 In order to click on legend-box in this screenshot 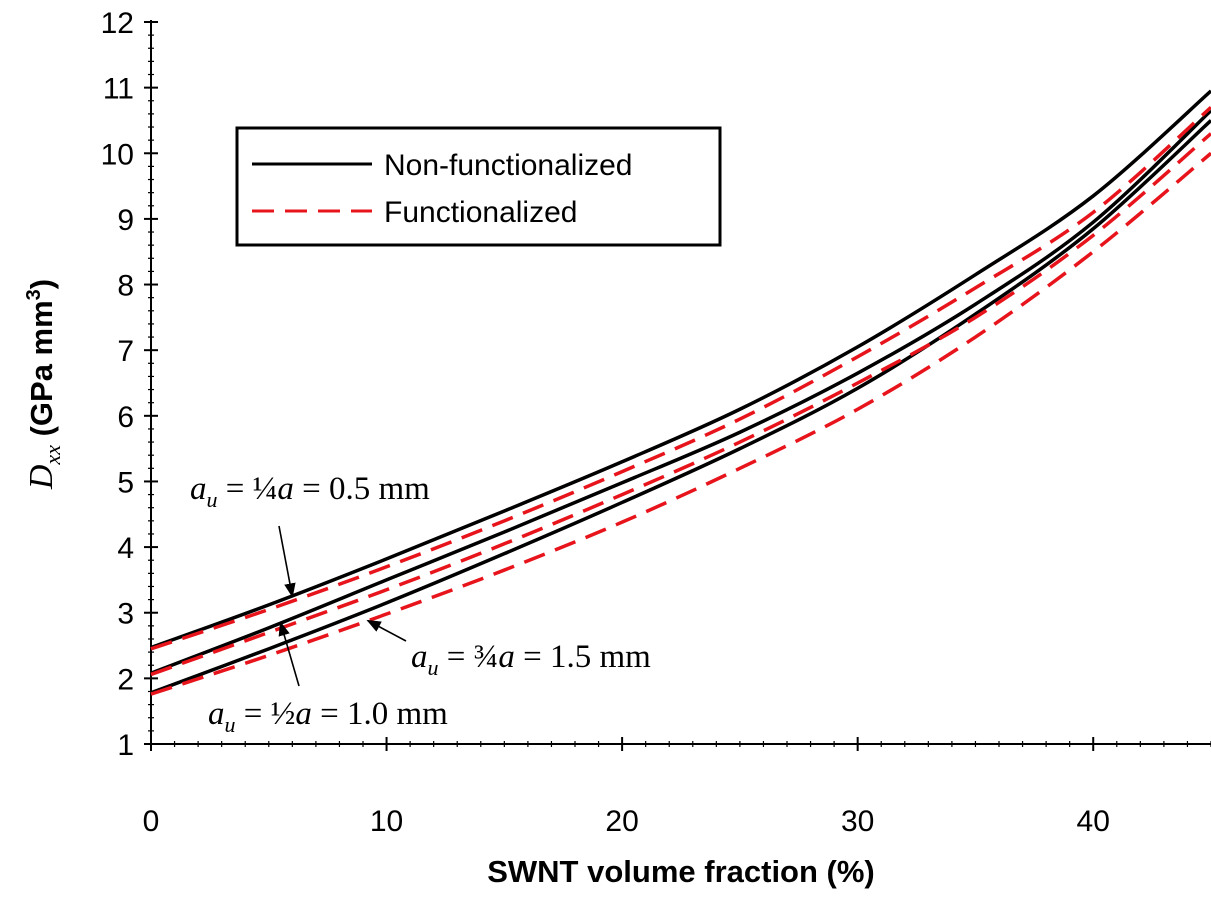, I will do `click(478, 186)`.